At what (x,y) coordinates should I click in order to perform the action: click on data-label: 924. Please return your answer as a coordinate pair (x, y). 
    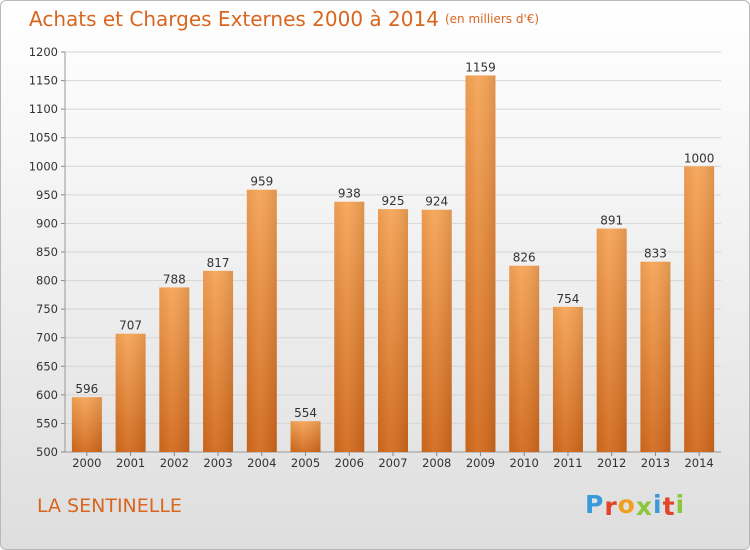
    Looking at the image, I should click on (436, 202).